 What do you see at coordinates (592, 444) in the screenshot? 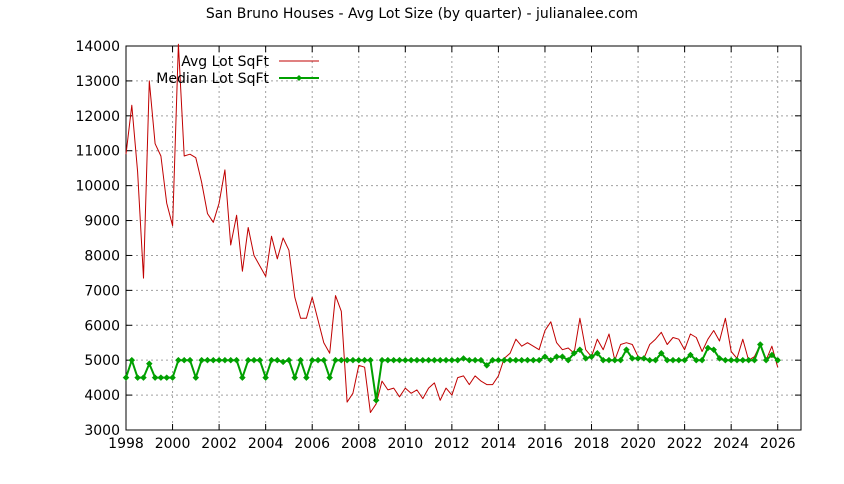
I see `x-tick-label: 2018` at bounding box center [592, 444].